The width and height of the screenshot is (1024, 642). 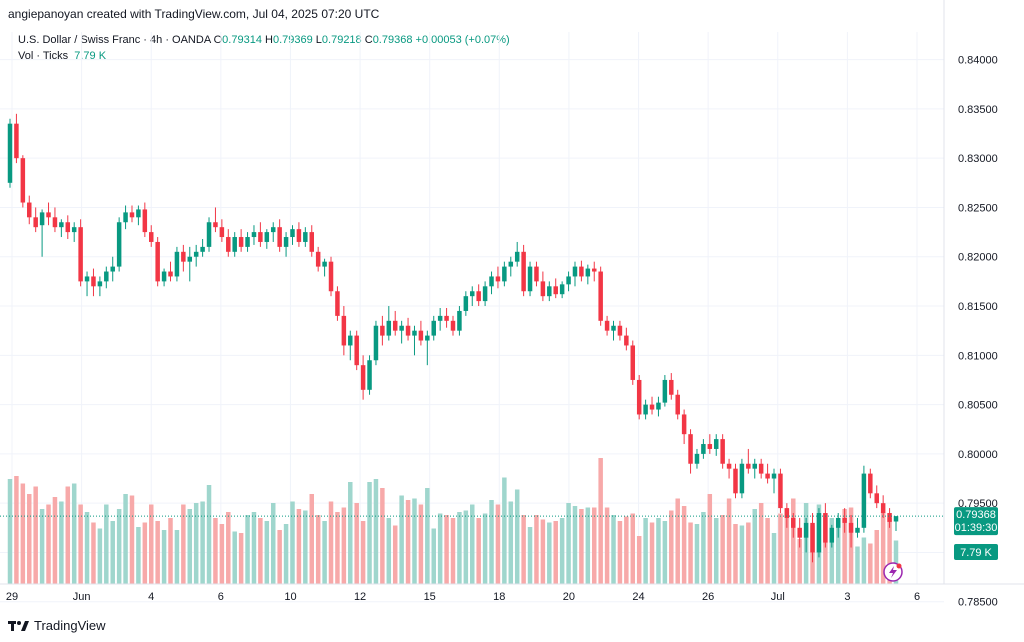 I want to click on time-tick-label: Jul, so click(x=778, y=597).